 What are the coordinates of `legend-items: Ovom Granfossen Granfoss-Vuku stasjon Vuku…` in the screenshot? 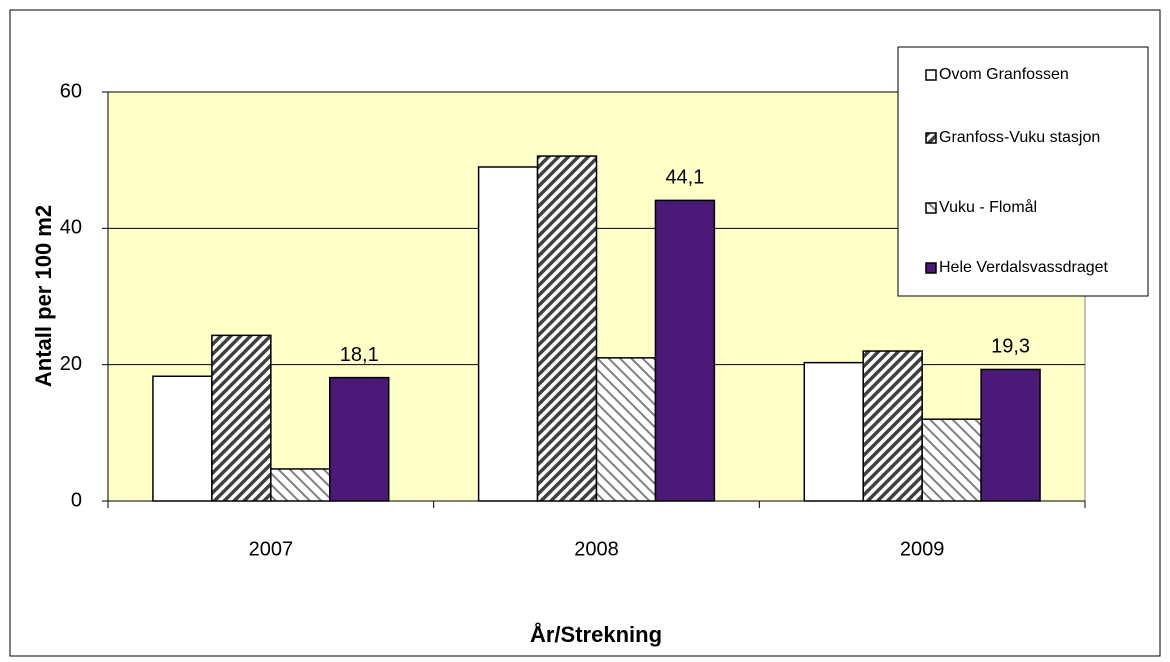 It's located at (1017, 171).